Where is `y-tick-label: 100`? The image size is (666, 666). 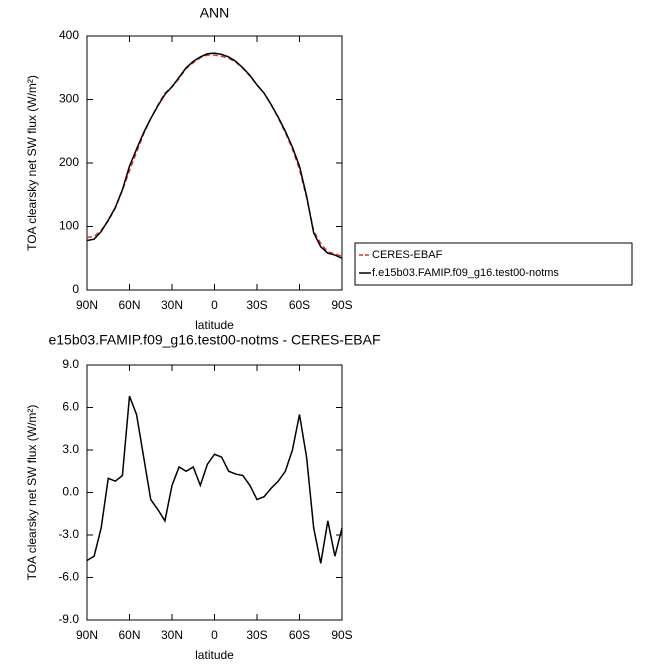 y-tick-label: 100 is located at coordinates (69, 226).